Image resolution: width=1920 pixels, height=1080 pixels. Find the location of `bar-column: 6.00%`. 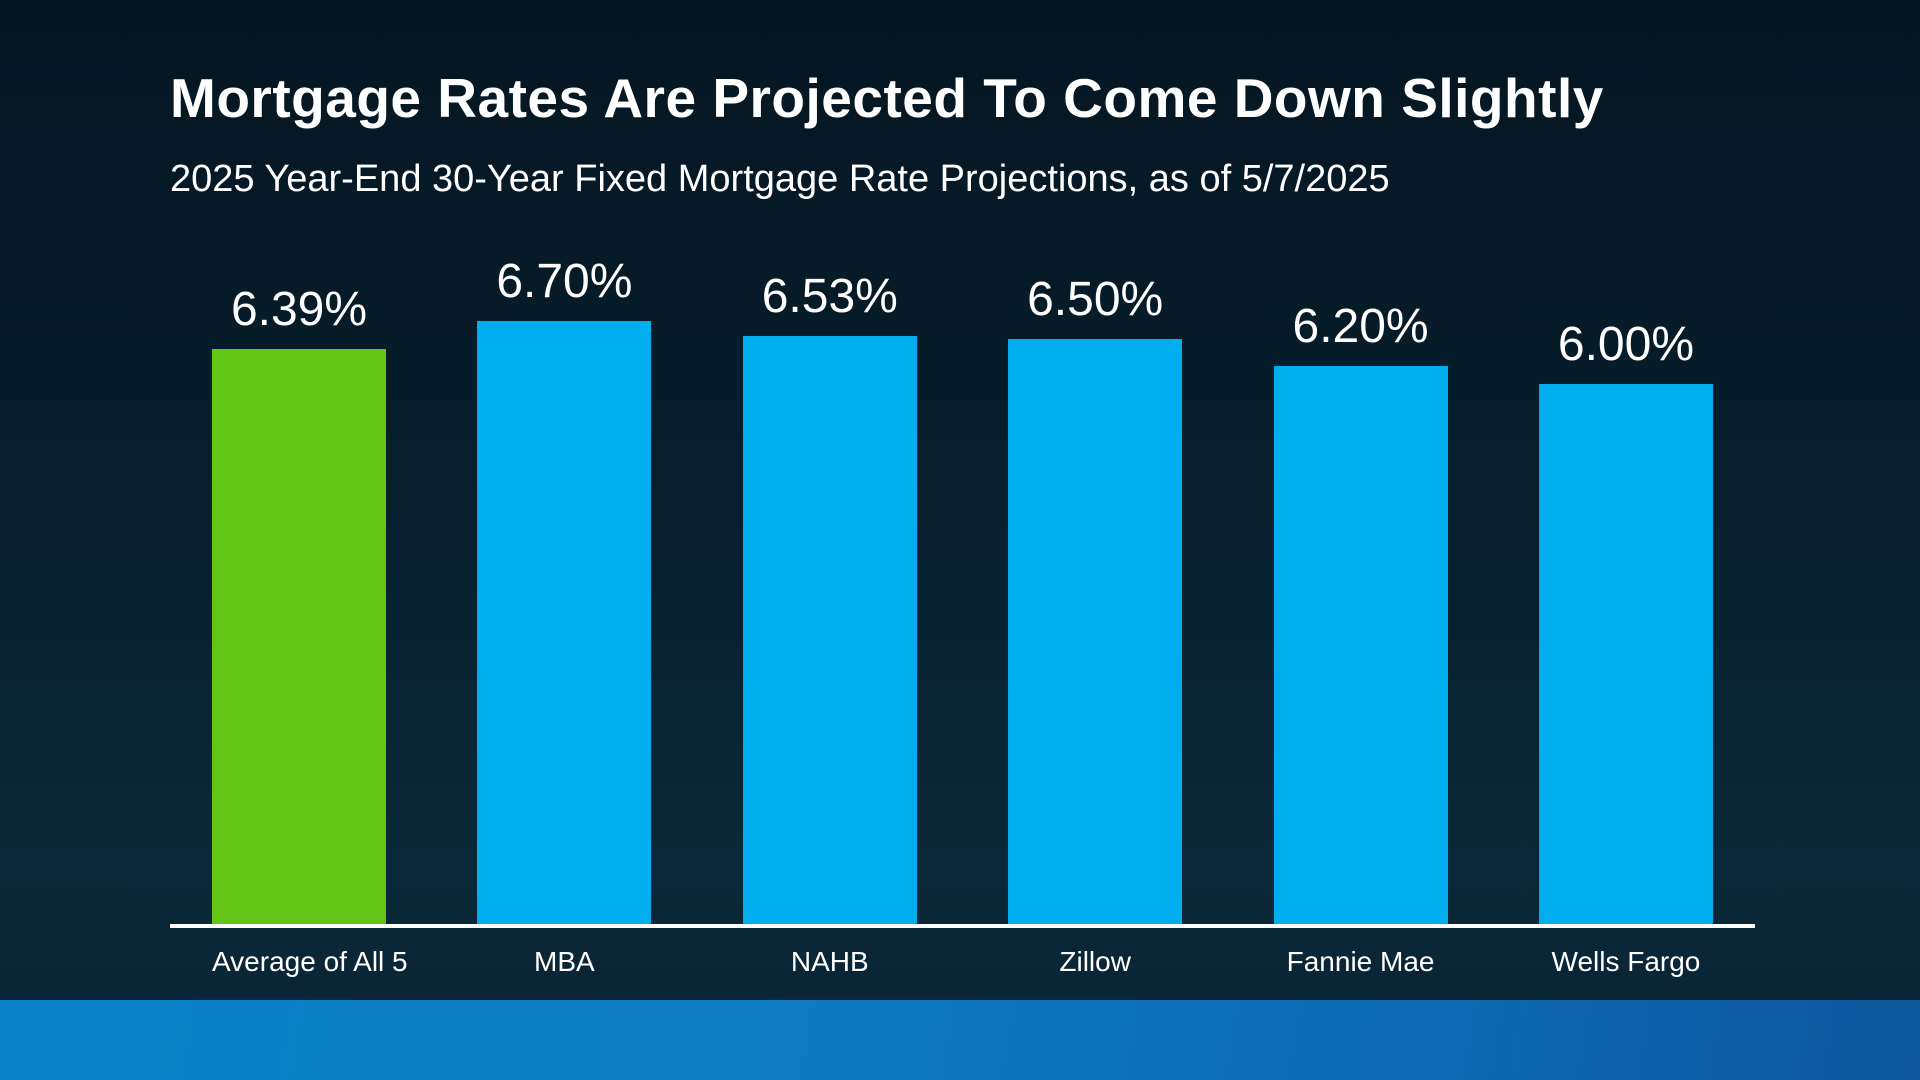

bar-column: 6.00% is located at coordinates (1625, 620).